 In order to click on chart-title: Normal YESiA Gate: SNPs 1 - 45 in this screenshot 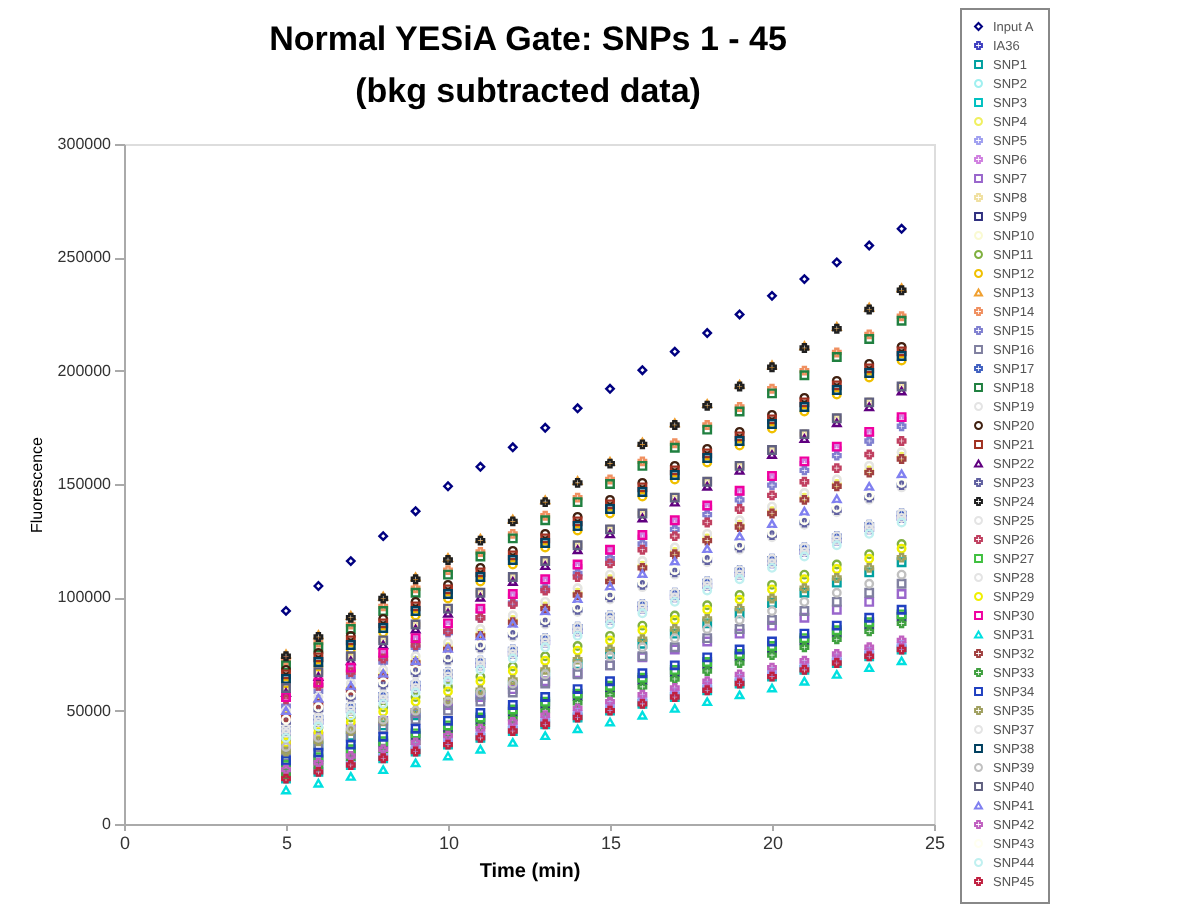, I will do `click(528, 39)`.